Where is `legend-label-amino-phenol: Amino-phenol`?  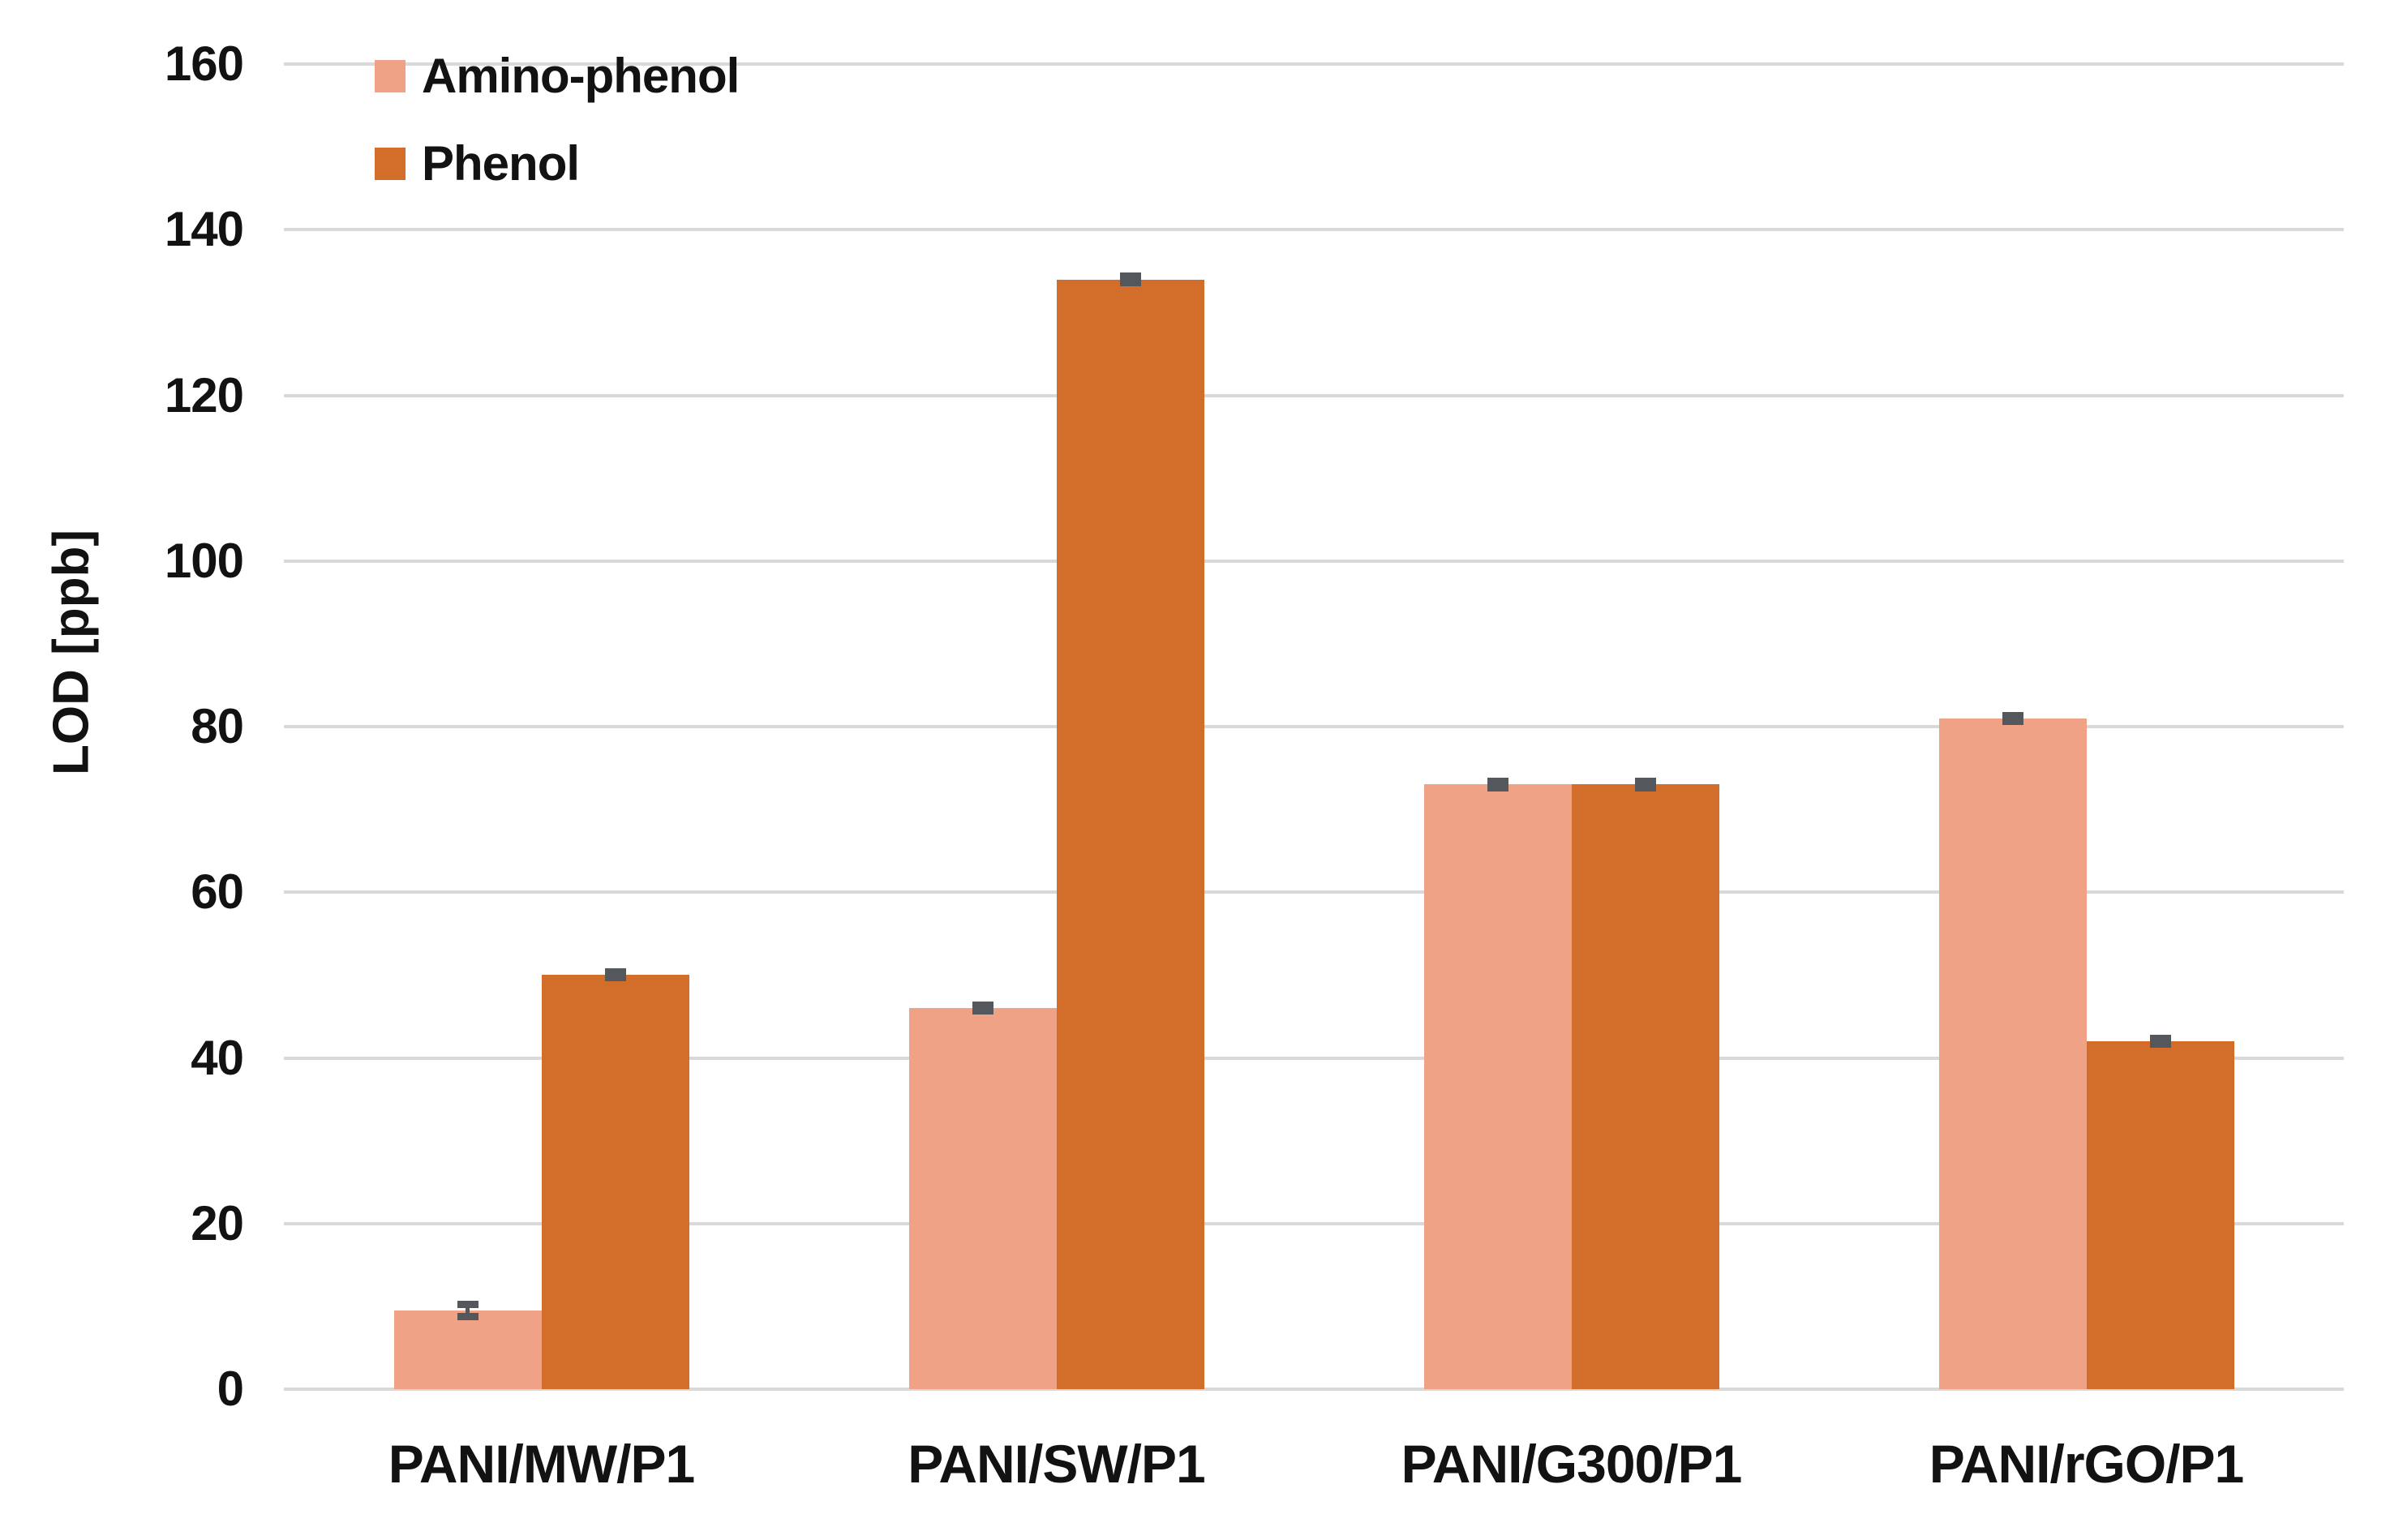 legend-label-amino-phenol: Amino-phenol is located at coordinates (581, 76).